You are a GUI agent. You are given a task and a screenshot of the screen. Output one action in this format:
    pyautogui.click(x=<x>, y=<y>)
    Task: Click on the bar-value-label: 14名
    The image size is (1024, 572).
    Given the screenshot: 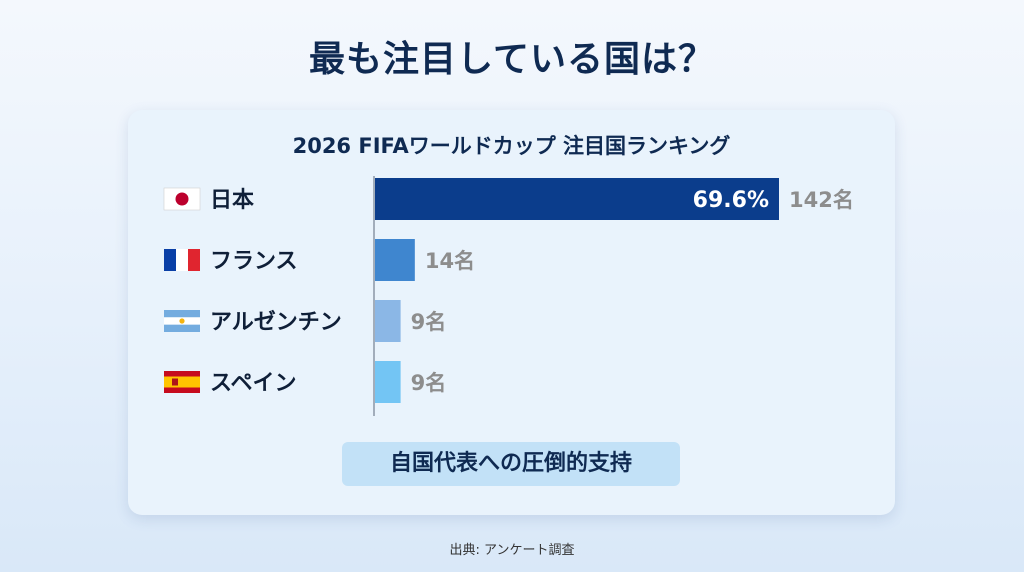 What is the action you would take?
    pyautogui.click(x=450, y=261)
    